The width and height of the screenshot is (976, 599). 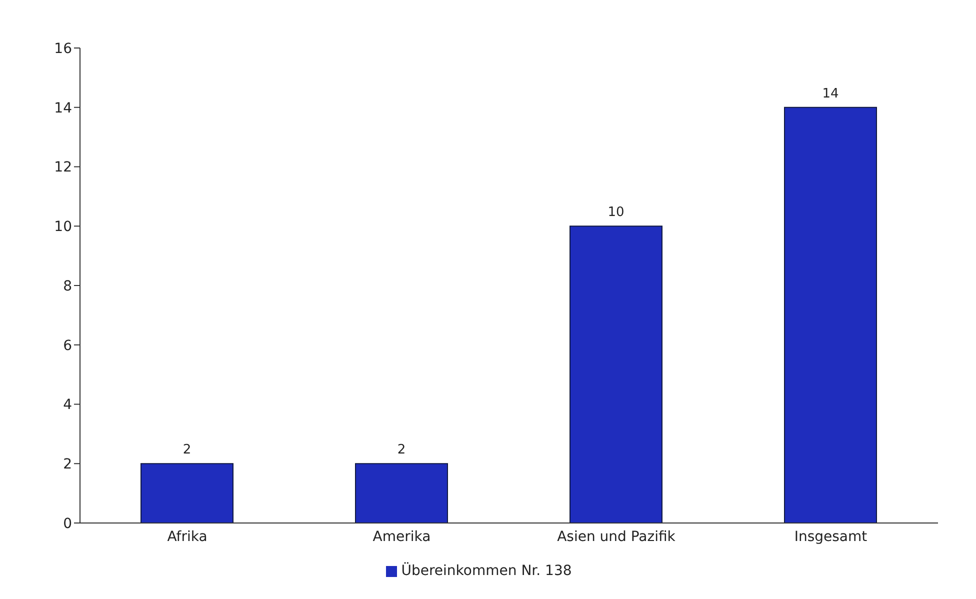 What do you see at coordinates (187, 536) in the screenshot?
I see `x-tick-label: Afrika` at bounding box center [187, 536].